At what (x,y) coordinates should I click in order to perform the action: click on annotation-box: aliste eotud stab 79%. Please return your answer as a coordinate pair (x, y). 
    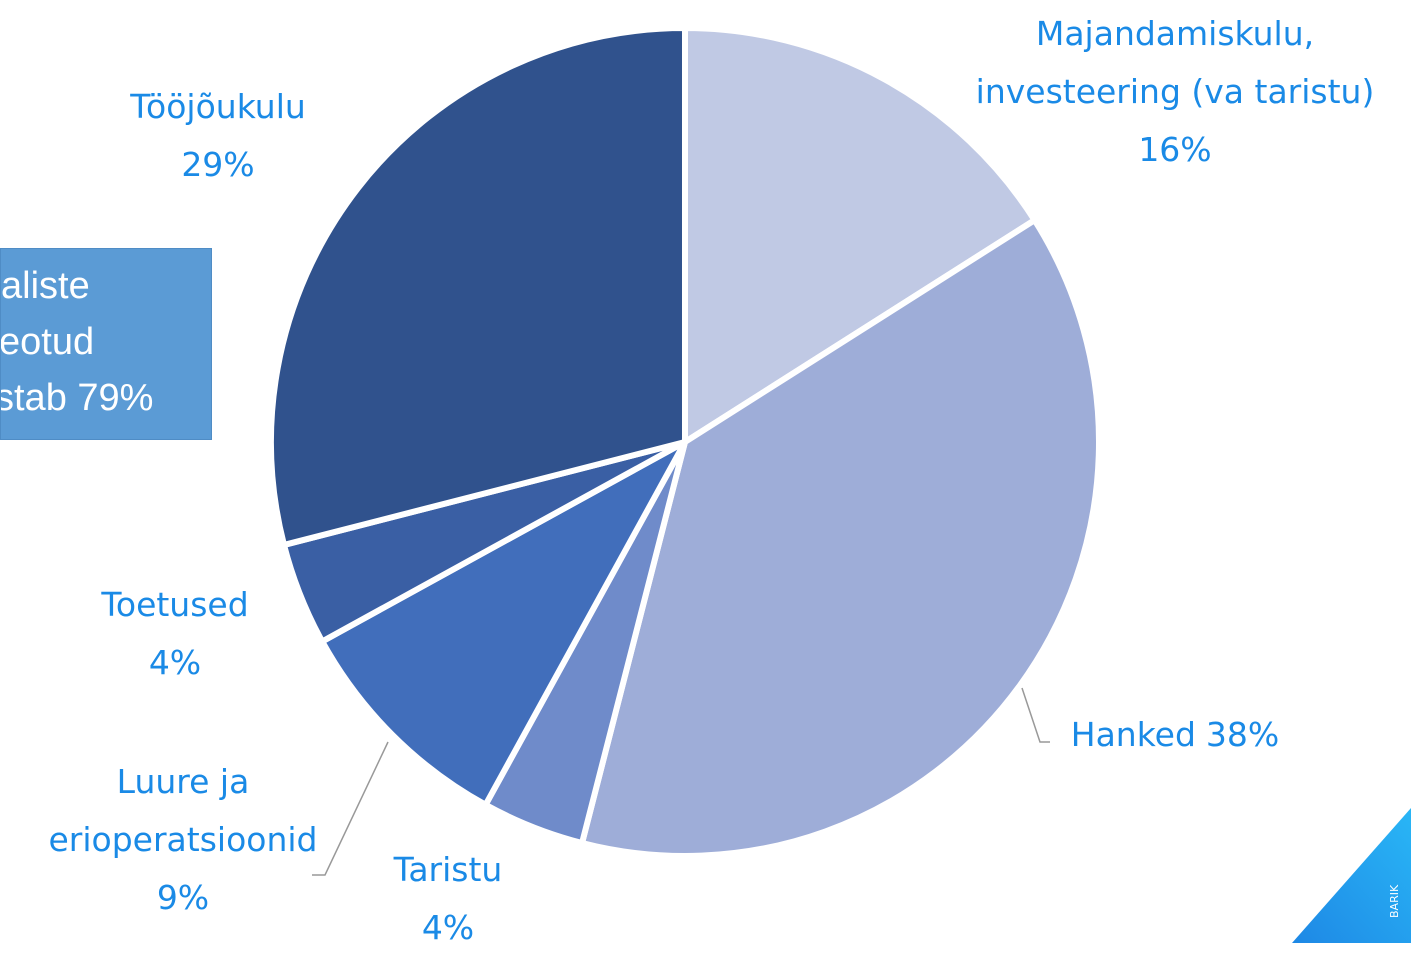
    Looking at the image, I should click on (106, 344).